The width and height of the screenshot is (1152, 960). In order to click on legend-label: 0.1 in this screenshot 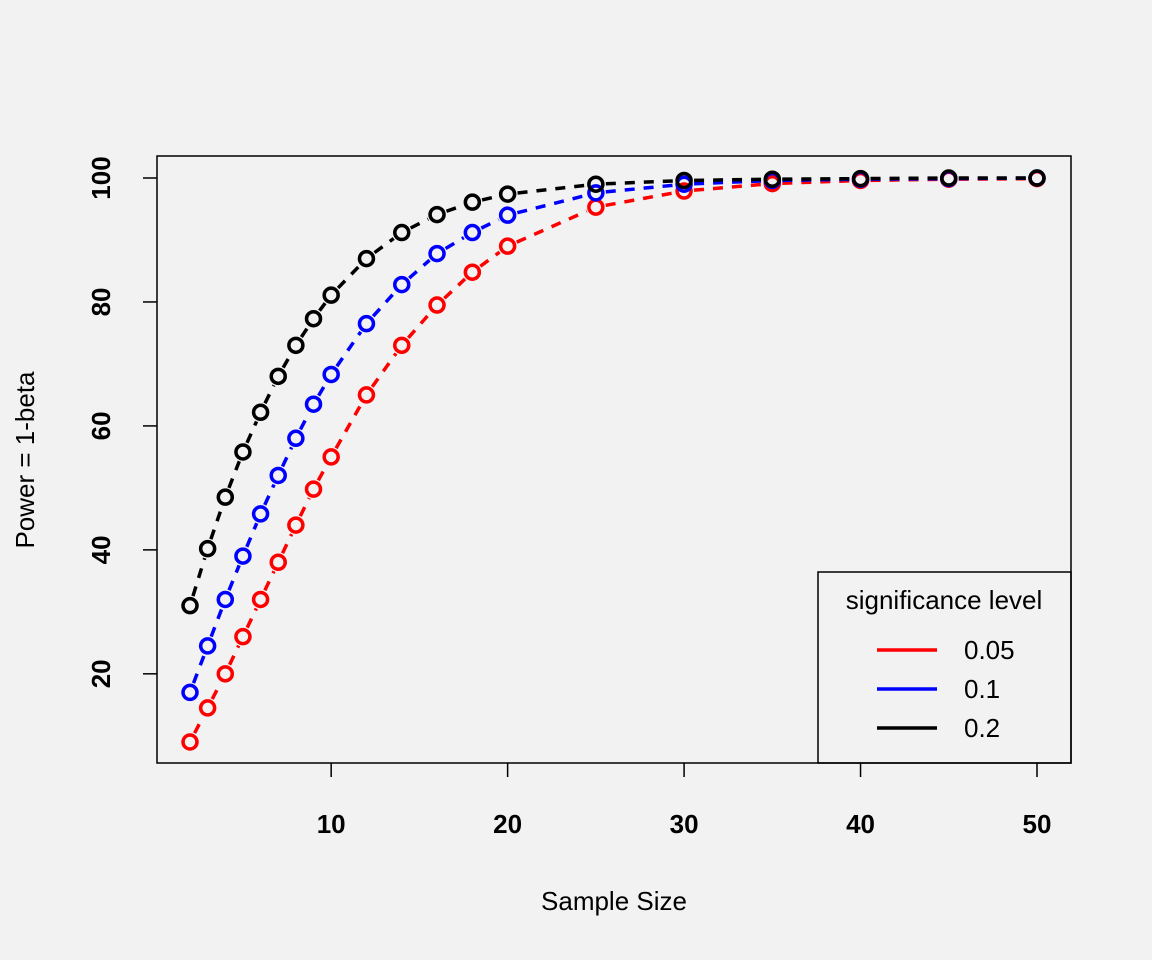, I will do `click(982, 689)`.